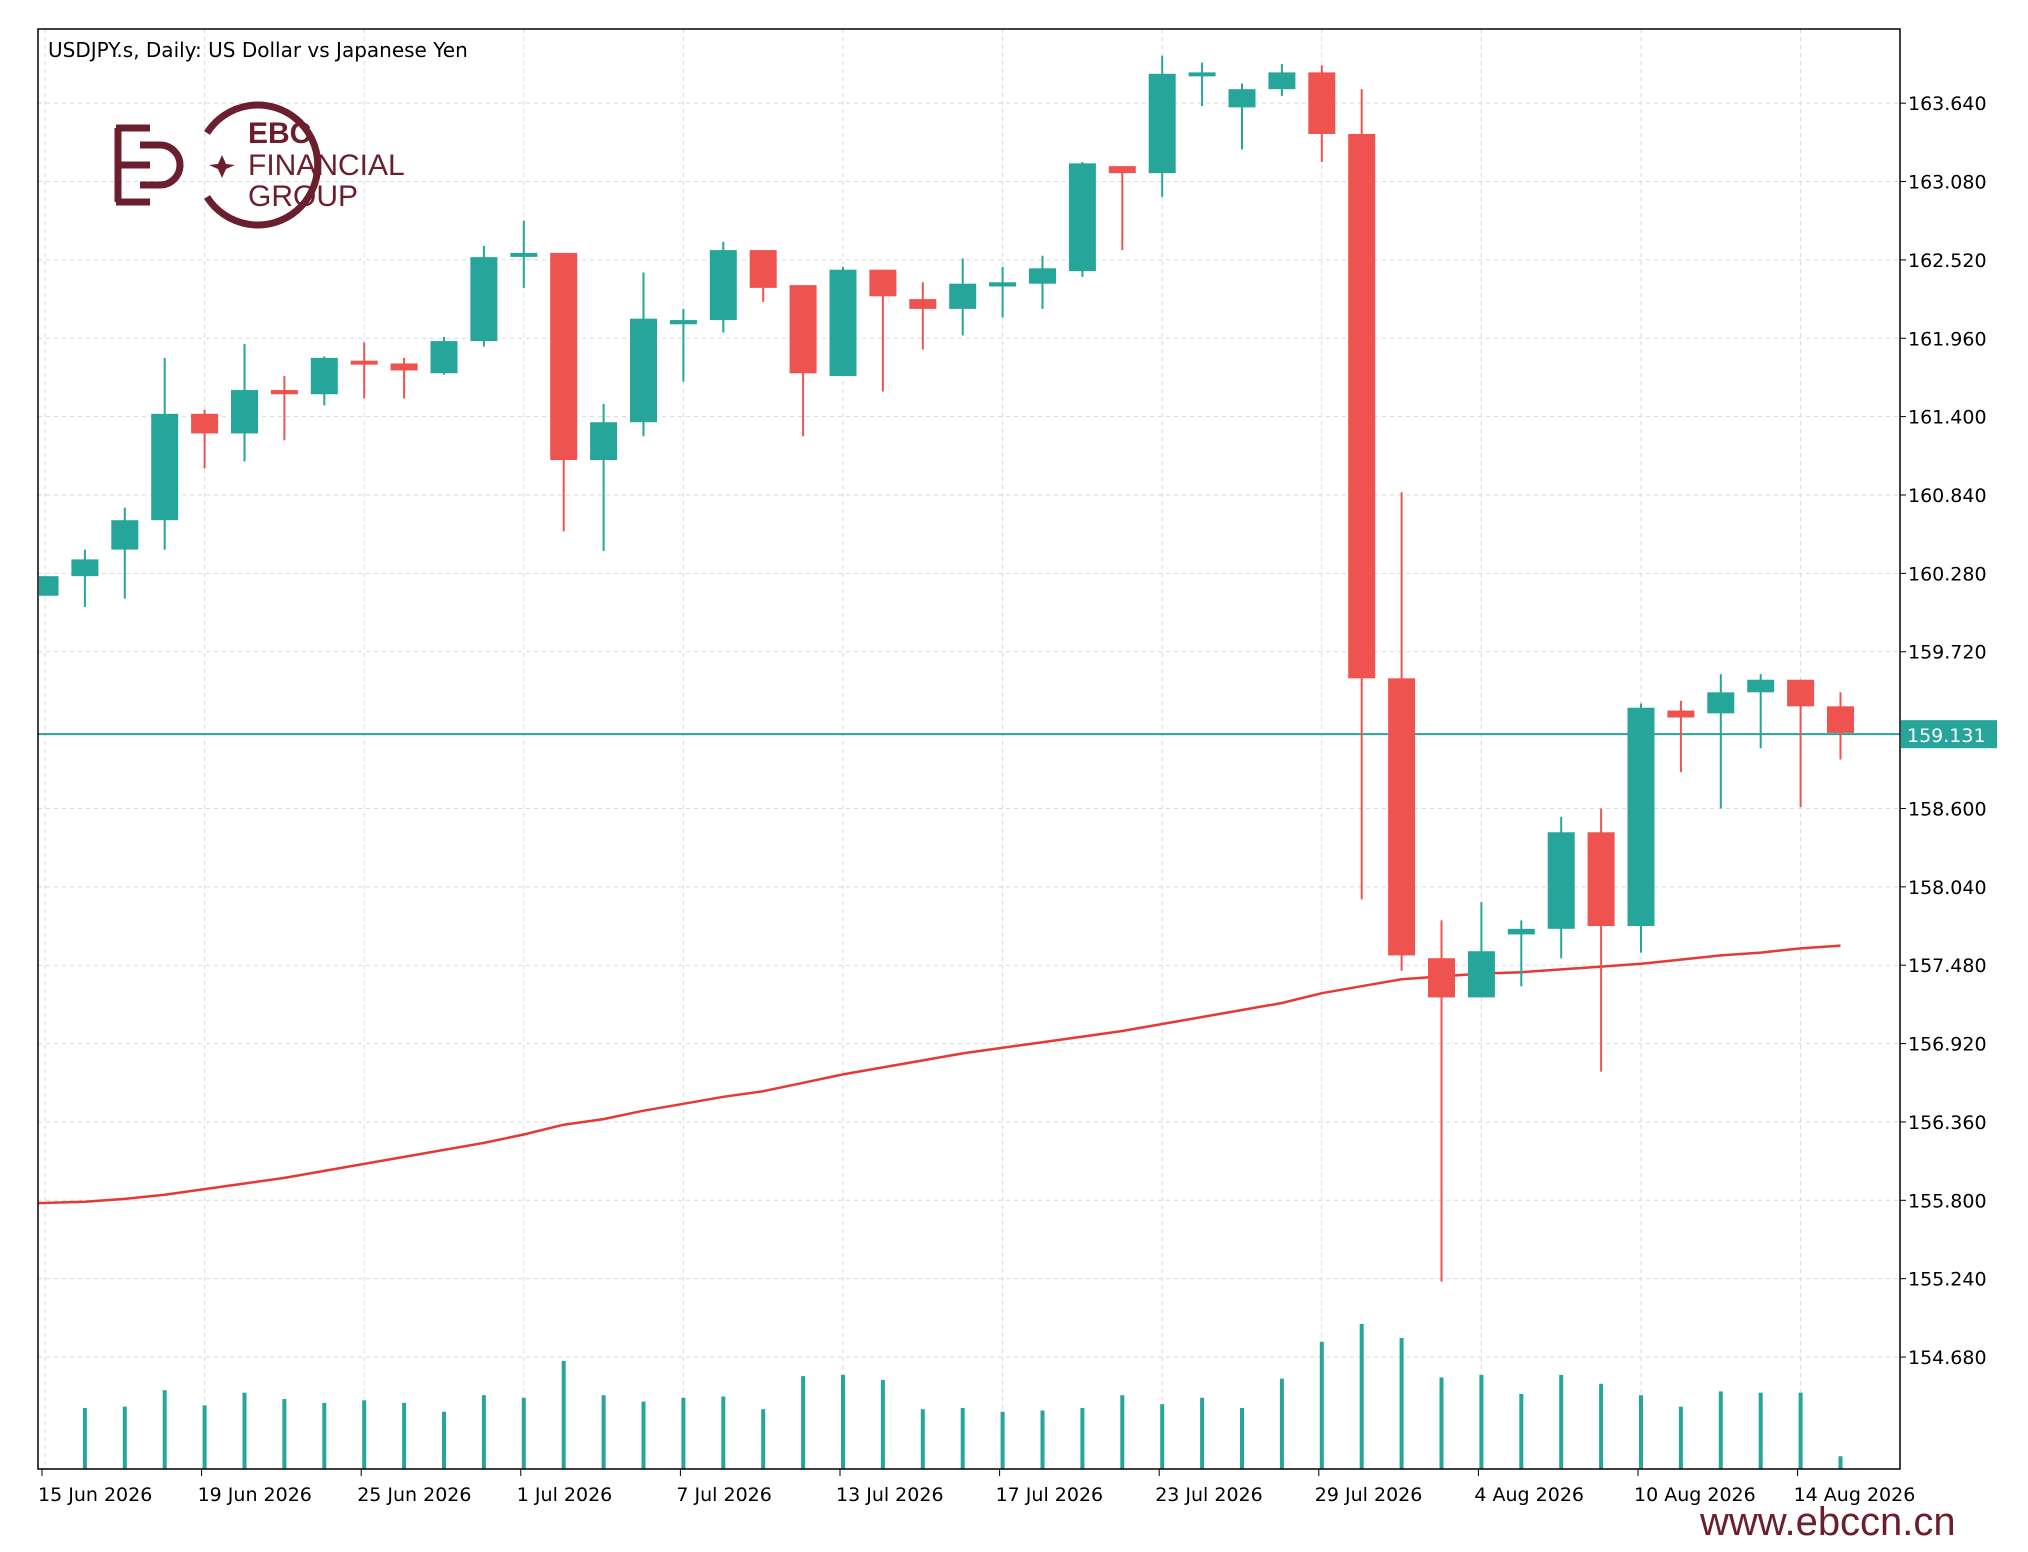 The image size is (2028, 1552). What do you see at coordinates (303, 196) in the screenshot?
I see `brand-line-3: GROUP` at bounding box center [303, 196].